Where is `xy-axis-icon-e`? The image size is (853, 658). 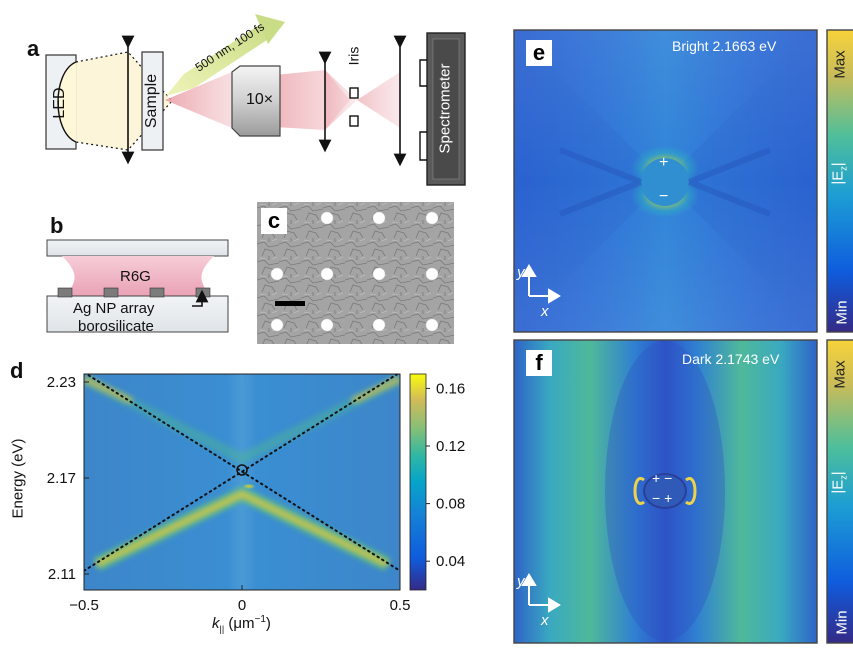
xy-axis-icon-e is located at coordinates (541, 284).